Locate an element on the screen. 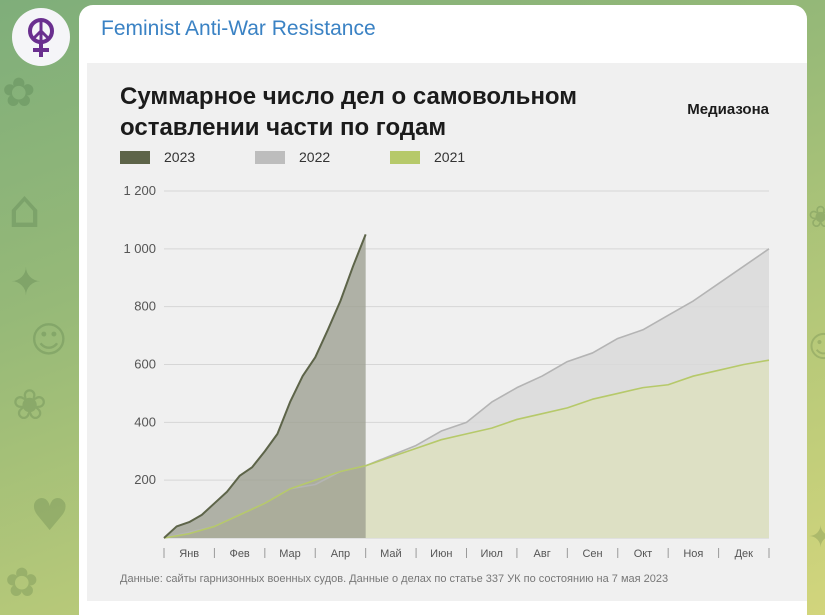 Image resolution: width=825 pixels, height=615 pixels. chart-legend: 2023 2022 2021 is located at coordinates (320, 158).